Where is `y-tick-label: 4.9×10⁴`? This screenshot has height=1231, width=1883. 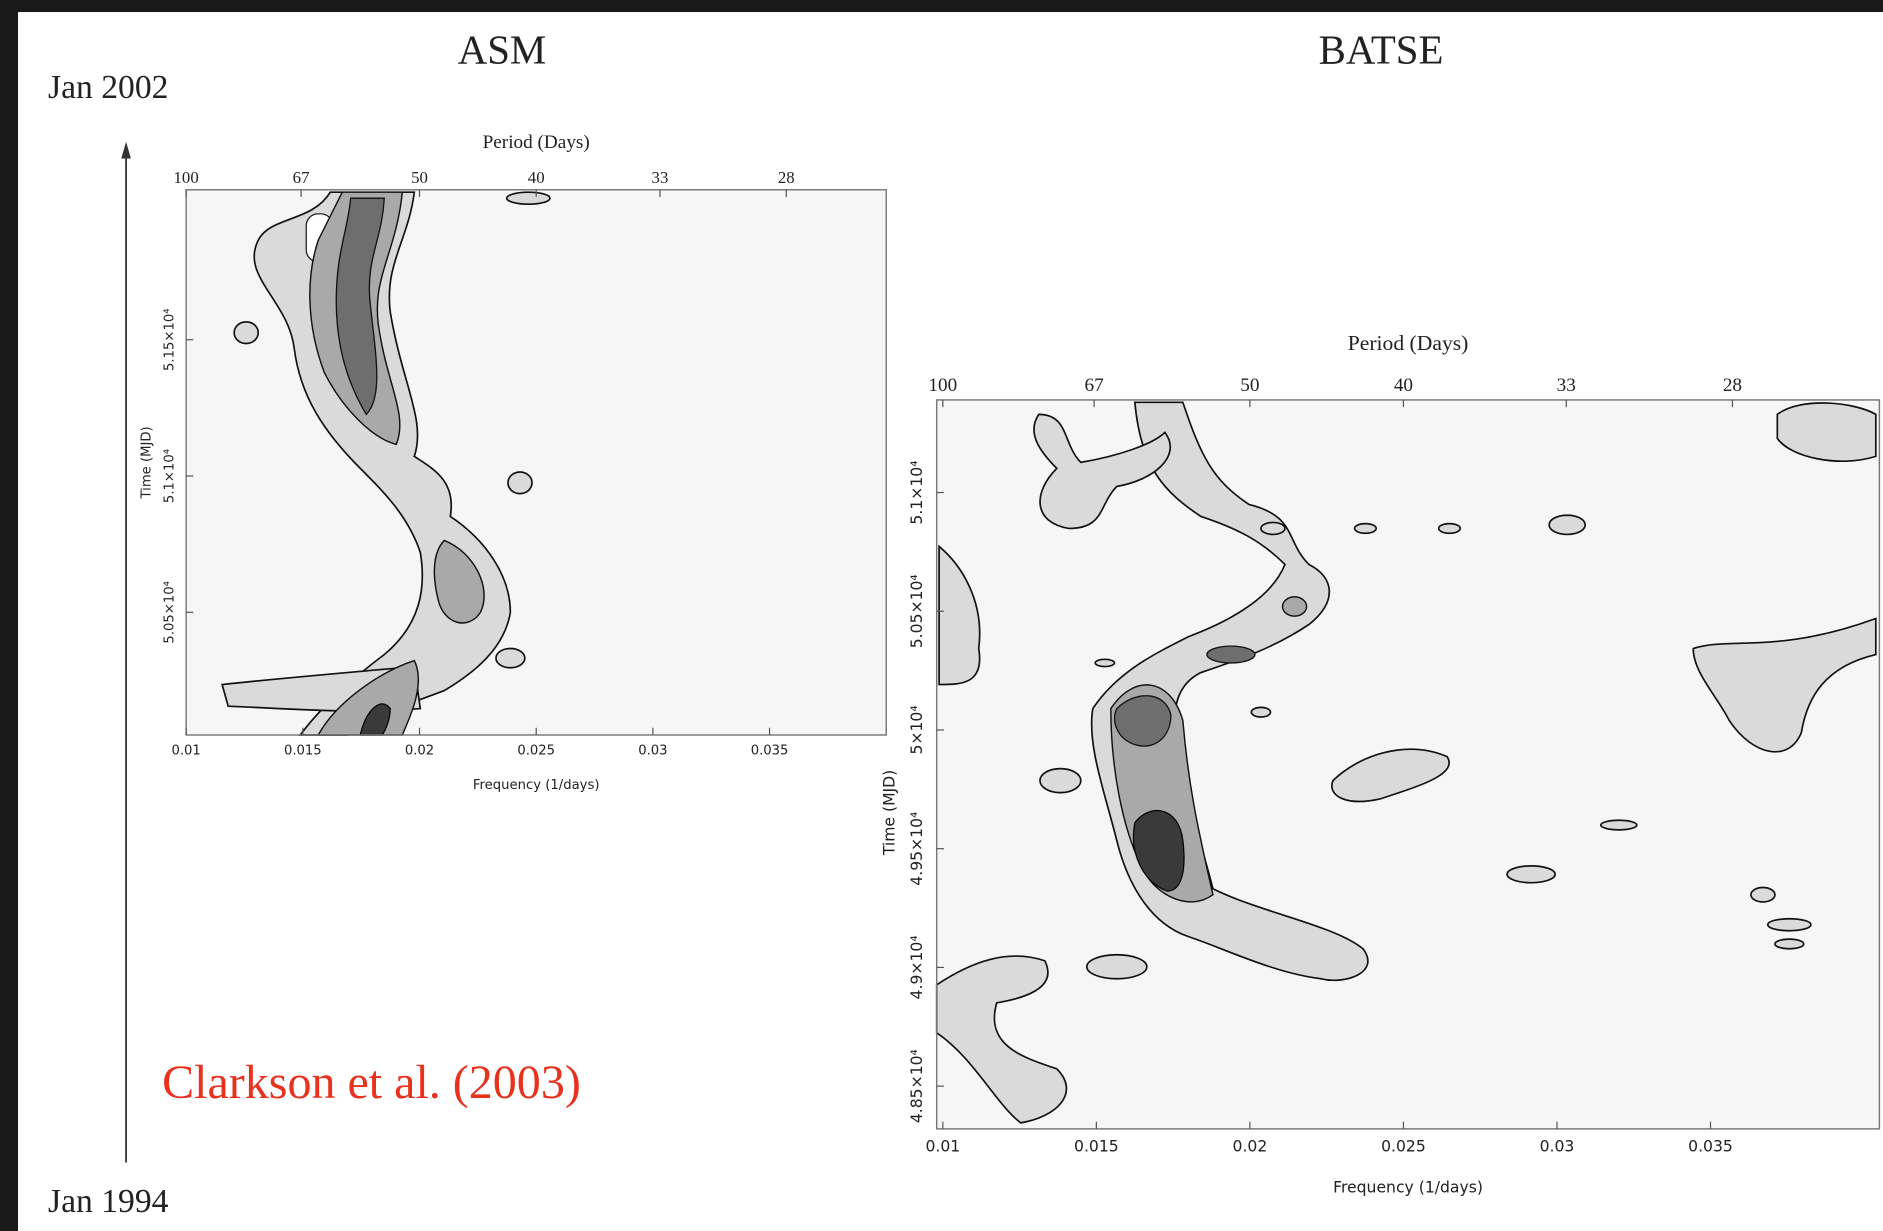
y-tick-label: 4.9×10⁴ is located at coordinates (917, 967).